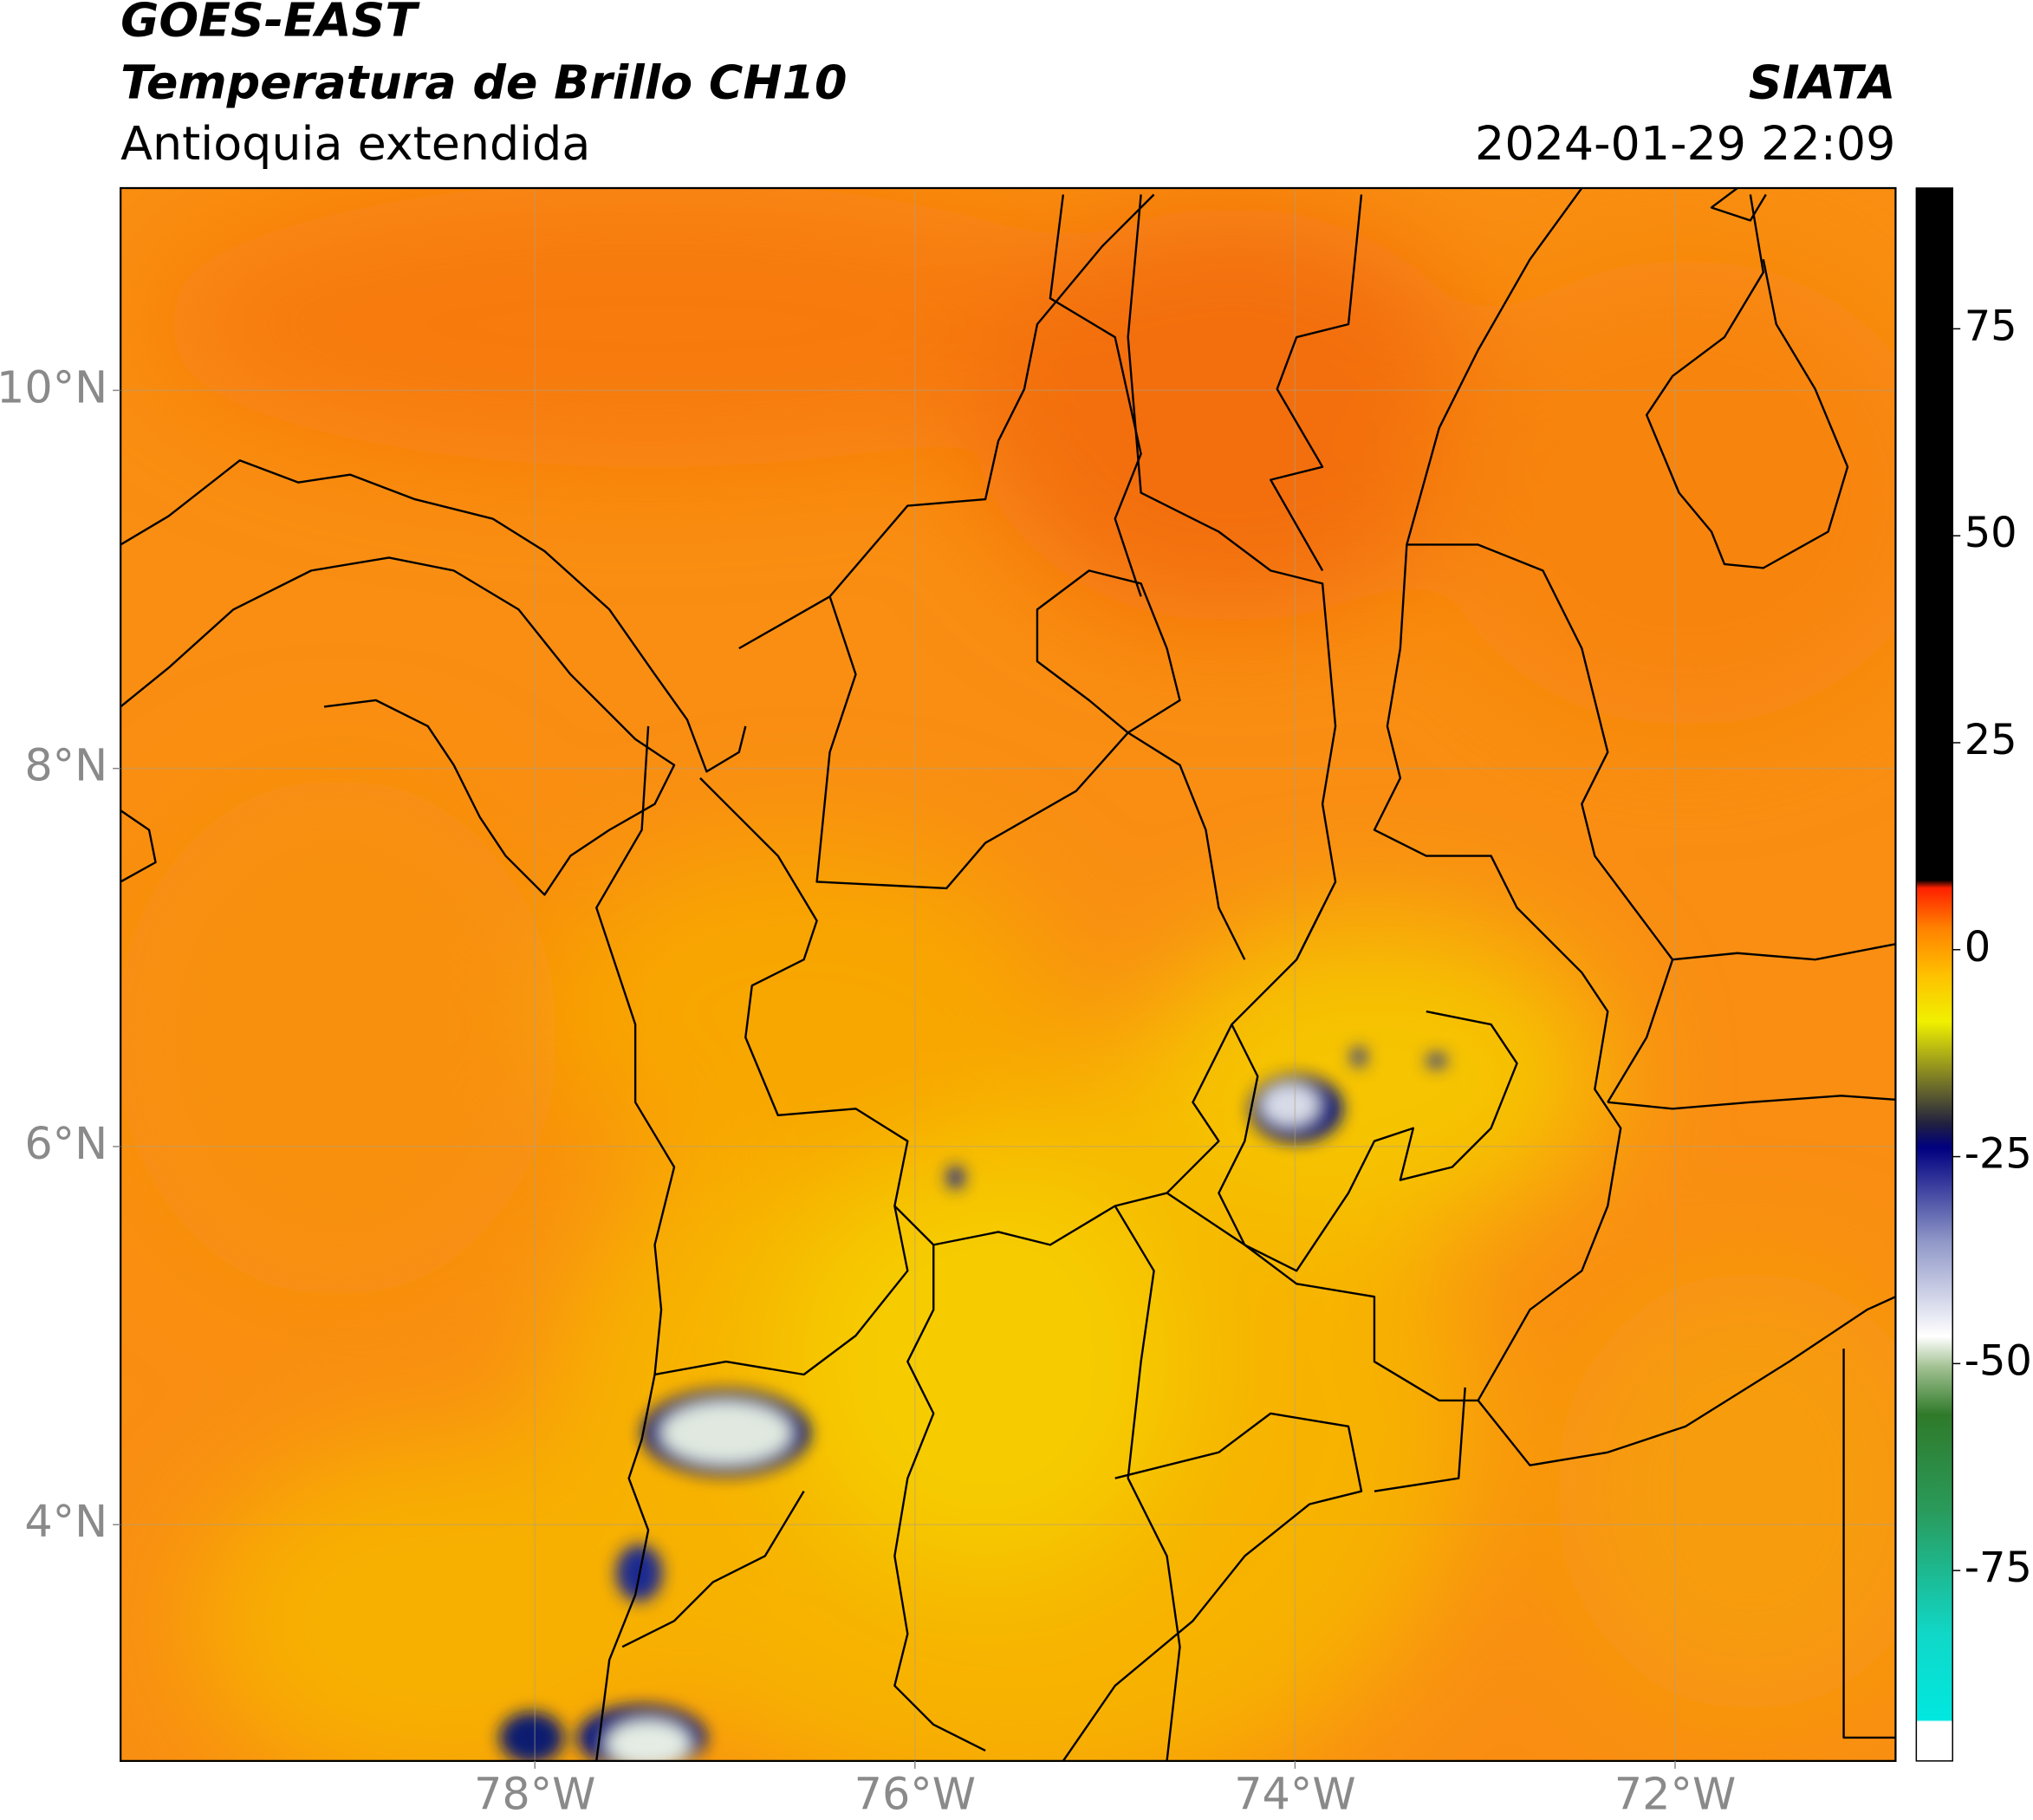 The width and height of the screenshot is (2033, 1820). Describe the element at coordinates (1991, 740) in the screenshot. I see `colorbar-tick-label: 25` at that location.